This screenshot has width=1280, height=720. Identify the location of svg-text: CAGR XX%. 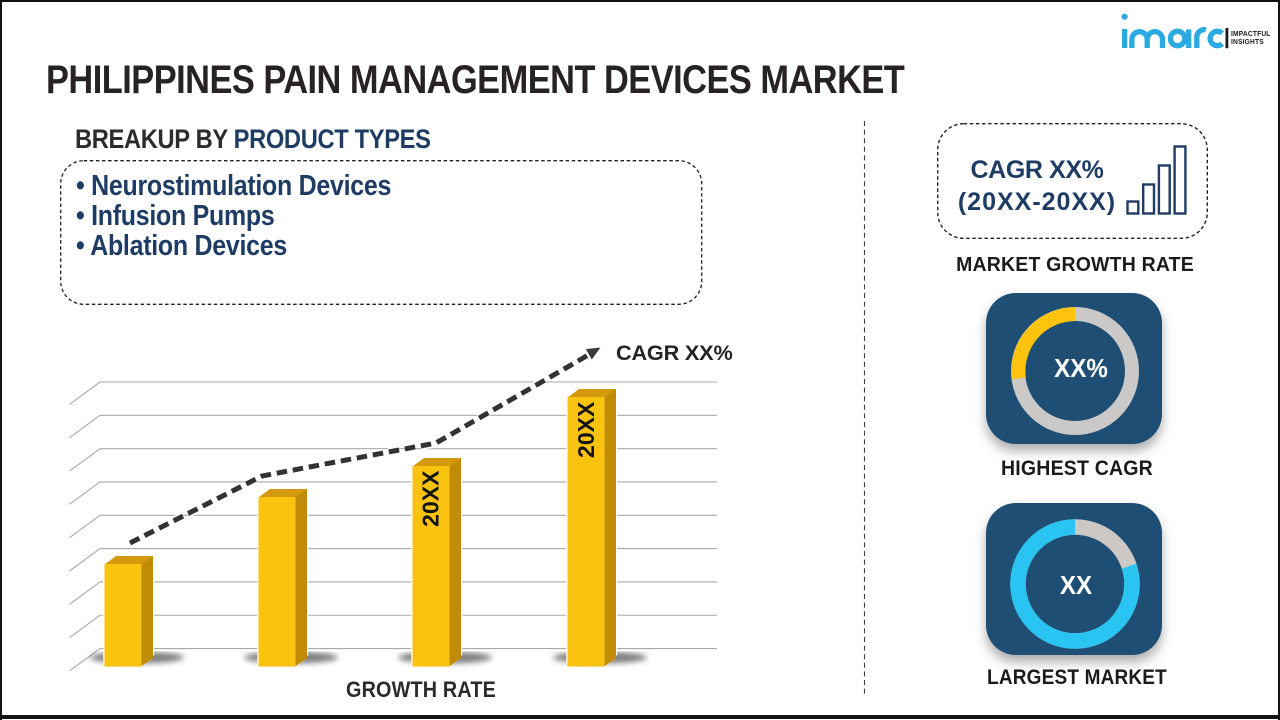
(674, 352).